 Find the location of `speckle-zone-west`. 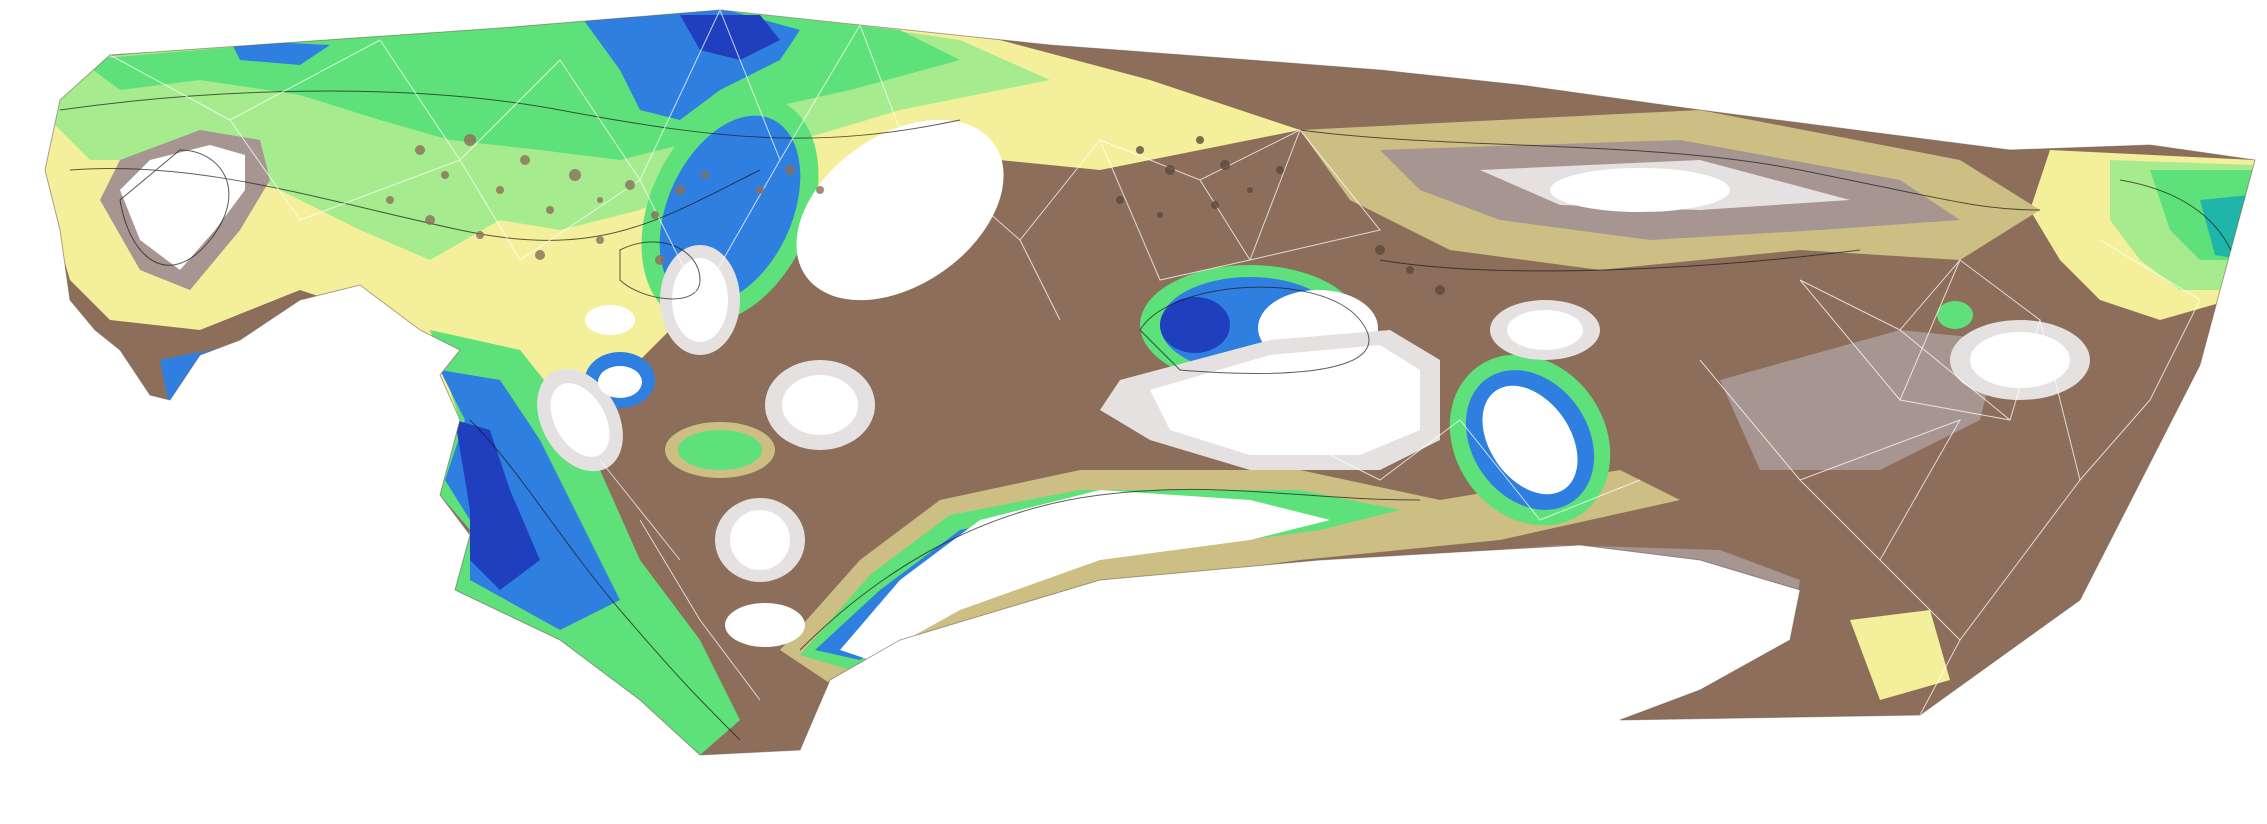

speckle-zone-west is located at coordinates (605, 199).